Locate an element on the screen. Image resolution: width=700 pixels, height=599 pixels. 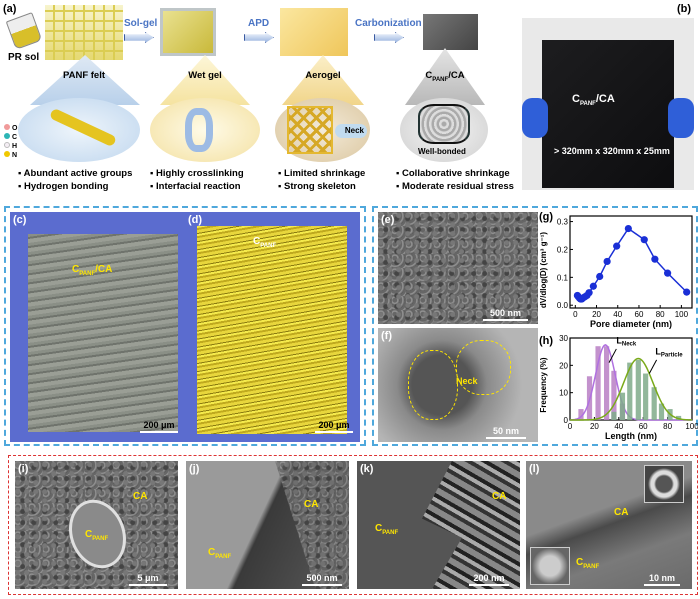
y-tick-label: 30 is located at coordinates (563, 338).